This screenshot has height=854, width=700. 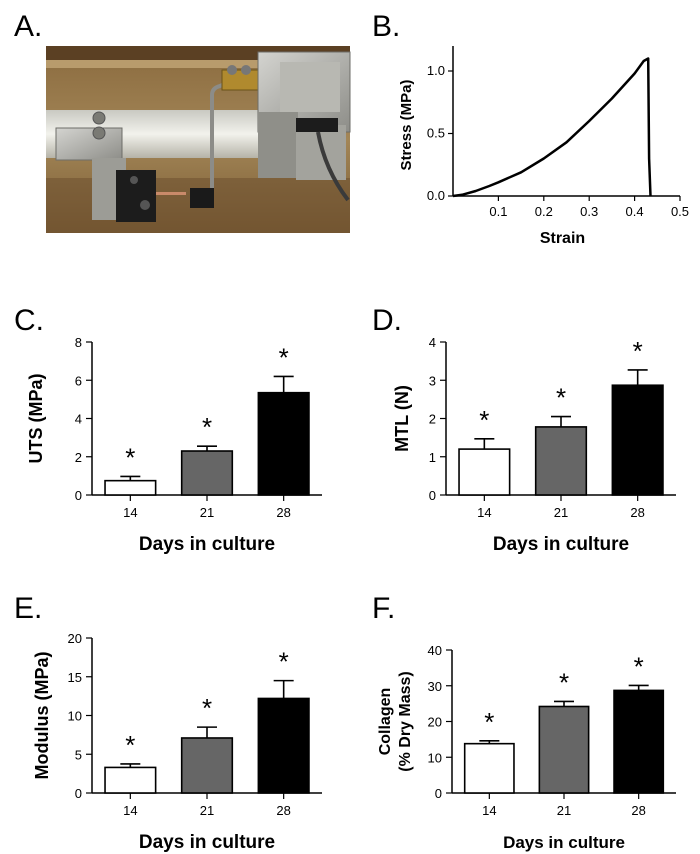 I want to click on panel-label-f: F., so click(x=383, y=608).